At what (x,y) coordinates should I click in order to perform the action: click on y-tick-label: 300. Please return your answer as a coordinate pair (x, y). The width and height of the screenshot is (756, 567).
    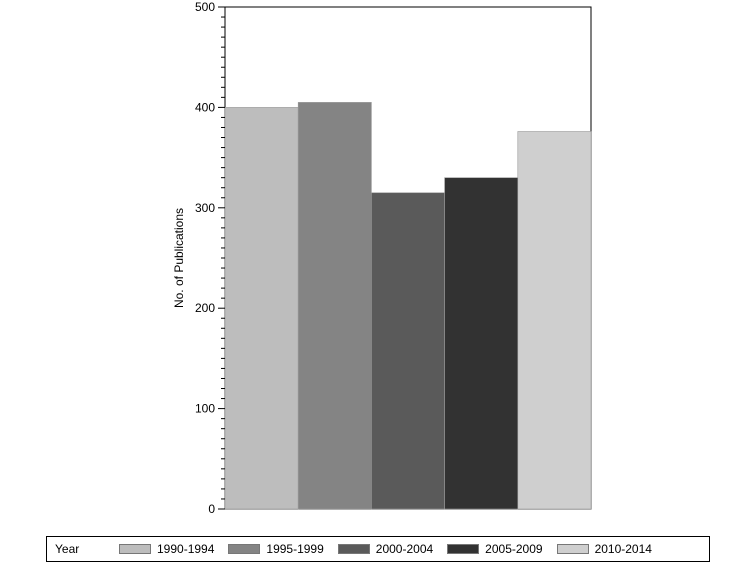
    Looking at the image, I should click on (205, 208).